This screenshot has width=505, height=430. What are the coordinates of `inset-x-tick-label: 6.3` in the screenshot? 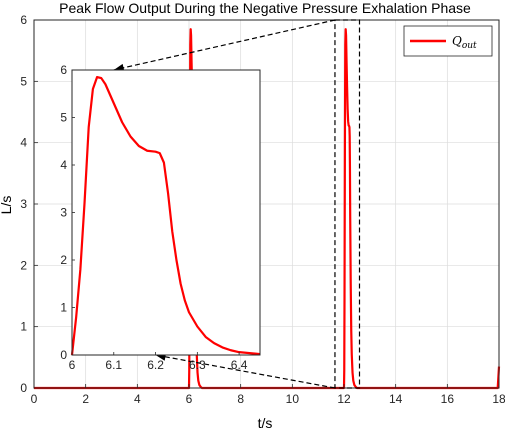 It's located at (197, 365).